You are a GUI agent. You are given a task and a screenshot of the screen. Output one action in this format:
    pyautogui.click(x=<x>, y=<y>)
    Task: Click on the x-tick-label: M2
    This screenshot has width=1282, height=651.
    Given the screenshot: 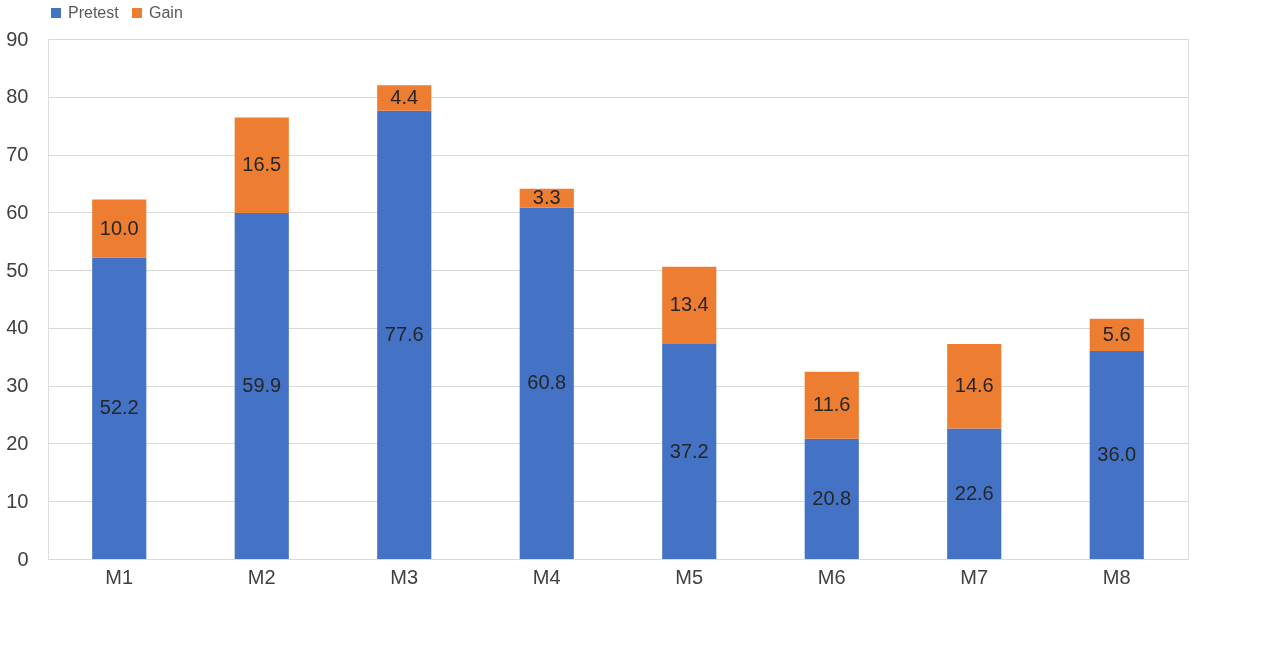 What is the action you would take?
    pyautogui.click(x=261, y=576)
    